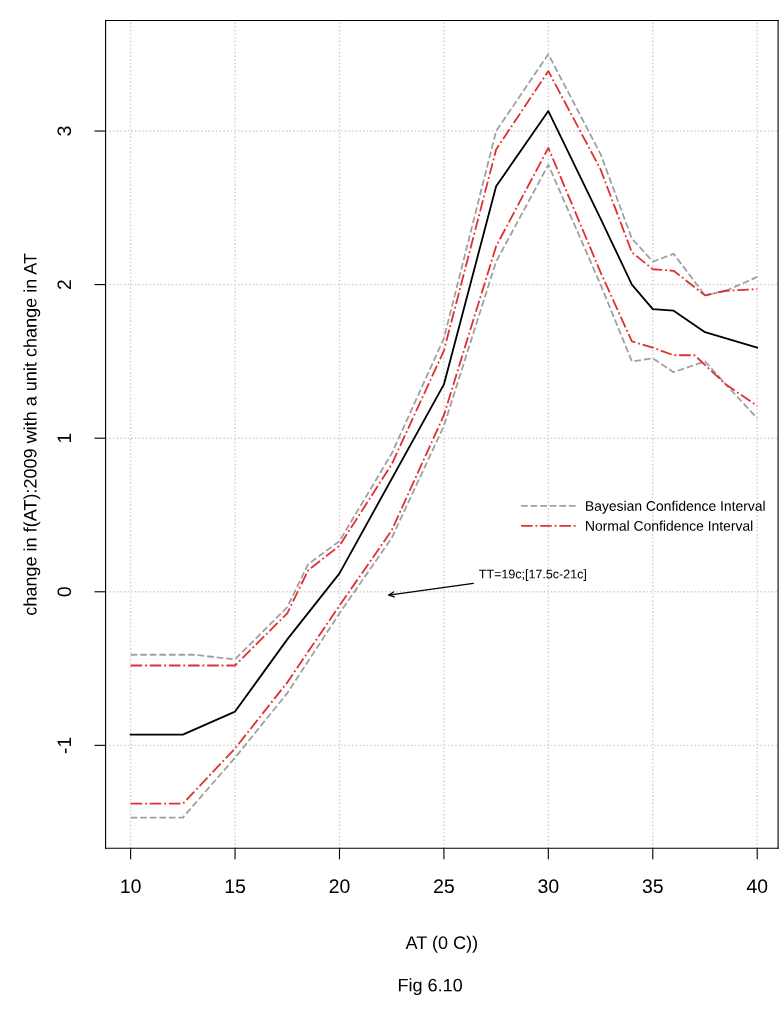 The image size is (782, 1022). What do you see at coordinates (32, 434) in the screenshot?
I see `y-axis-title: change in f(AT):2009 with a unit change in AT` at bounding box center [32, 434].